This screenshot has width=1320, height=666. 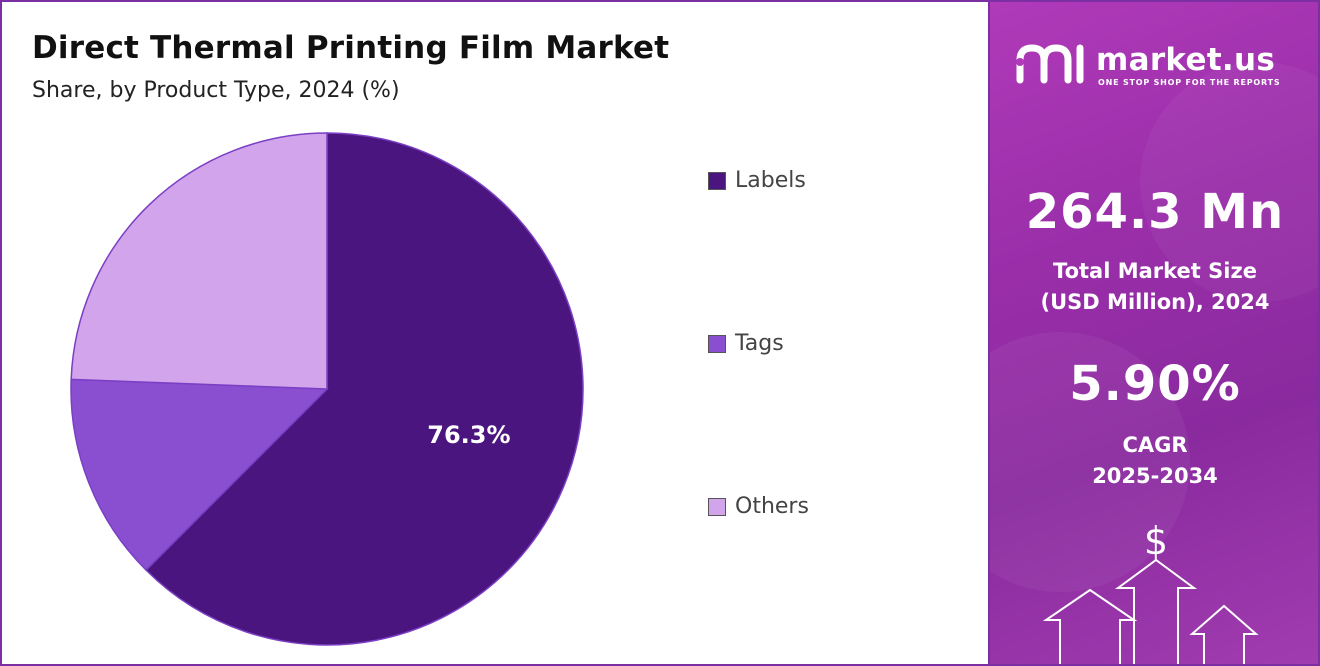 I want to click on dollar-sign: $, so click(x=1156, y=541).